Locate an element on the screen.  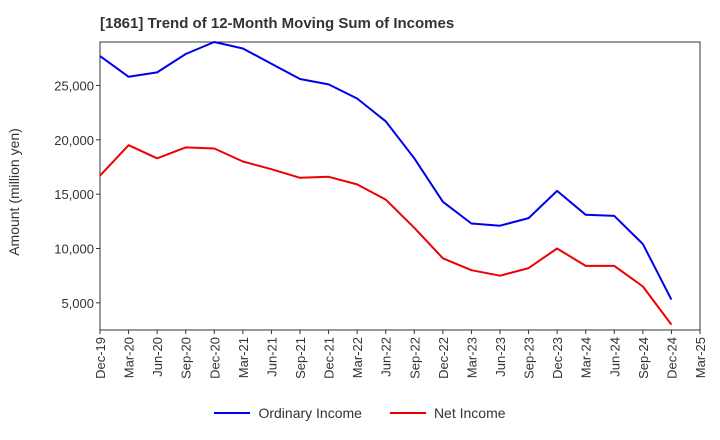
x-tick-label: Mar-25 is located at coordinates (700, 357).